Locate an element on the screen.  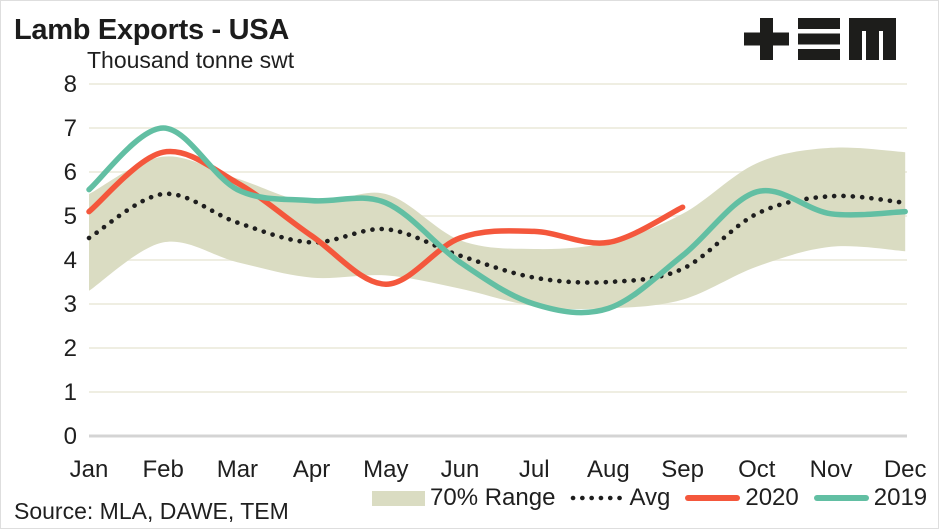
x-tick-label-nov: Nov is located at coordinates (831, 469).